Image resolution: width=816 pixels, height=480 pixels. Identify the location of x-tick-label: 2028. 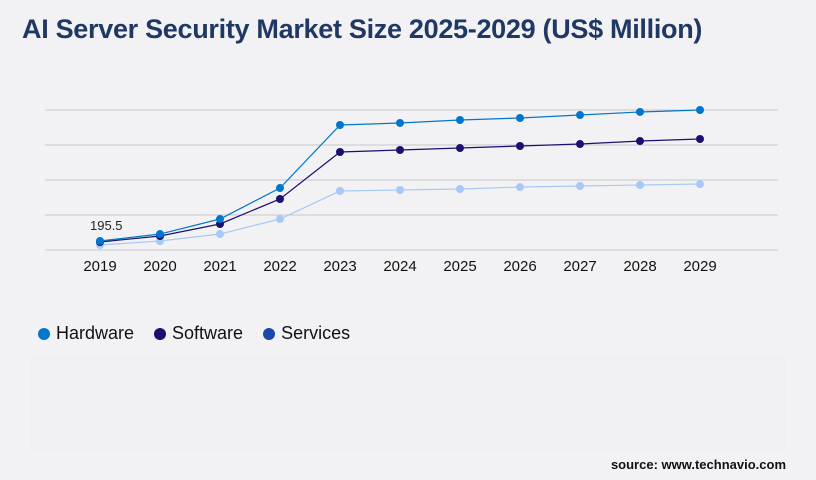
(639, 266).